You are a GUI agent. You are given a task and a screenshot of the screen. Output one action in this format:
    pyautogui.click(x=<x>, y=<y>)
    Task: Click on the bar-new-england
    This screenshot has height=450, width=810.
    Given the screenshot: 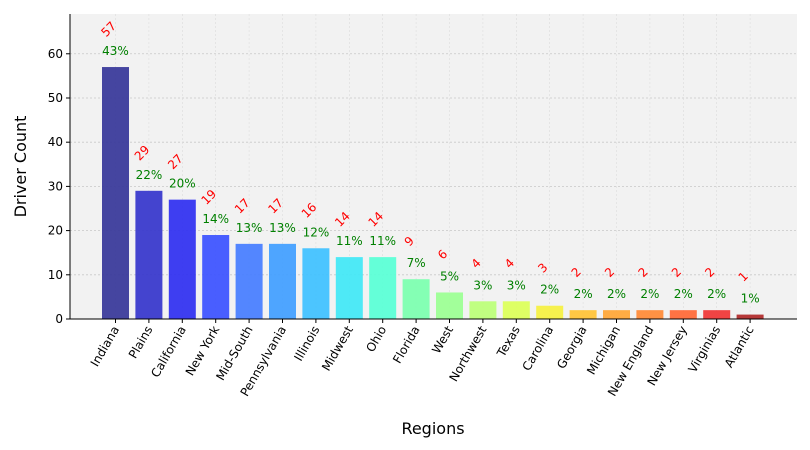 What is the action you would take?
    pyautogui.click(x=650, y=314)
    